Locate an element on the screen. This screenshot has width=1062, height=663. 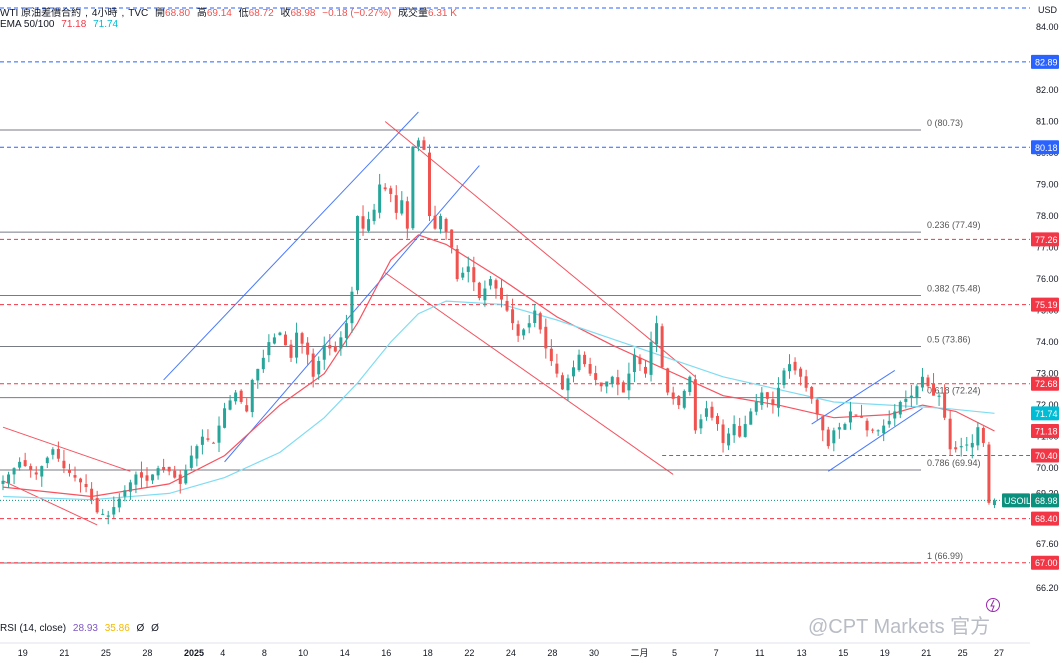
open-label: 開 is located at coordinates (160, 13).